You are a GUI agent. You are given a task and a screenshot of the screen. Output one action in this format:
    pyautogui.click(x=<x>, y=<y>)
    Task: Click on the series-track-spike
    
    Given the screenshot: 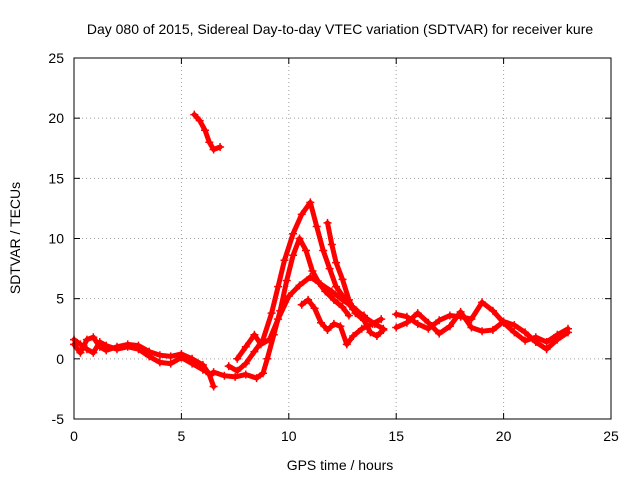 What is the action you would take?
    pyautogui.click(x=355, y=279)
    